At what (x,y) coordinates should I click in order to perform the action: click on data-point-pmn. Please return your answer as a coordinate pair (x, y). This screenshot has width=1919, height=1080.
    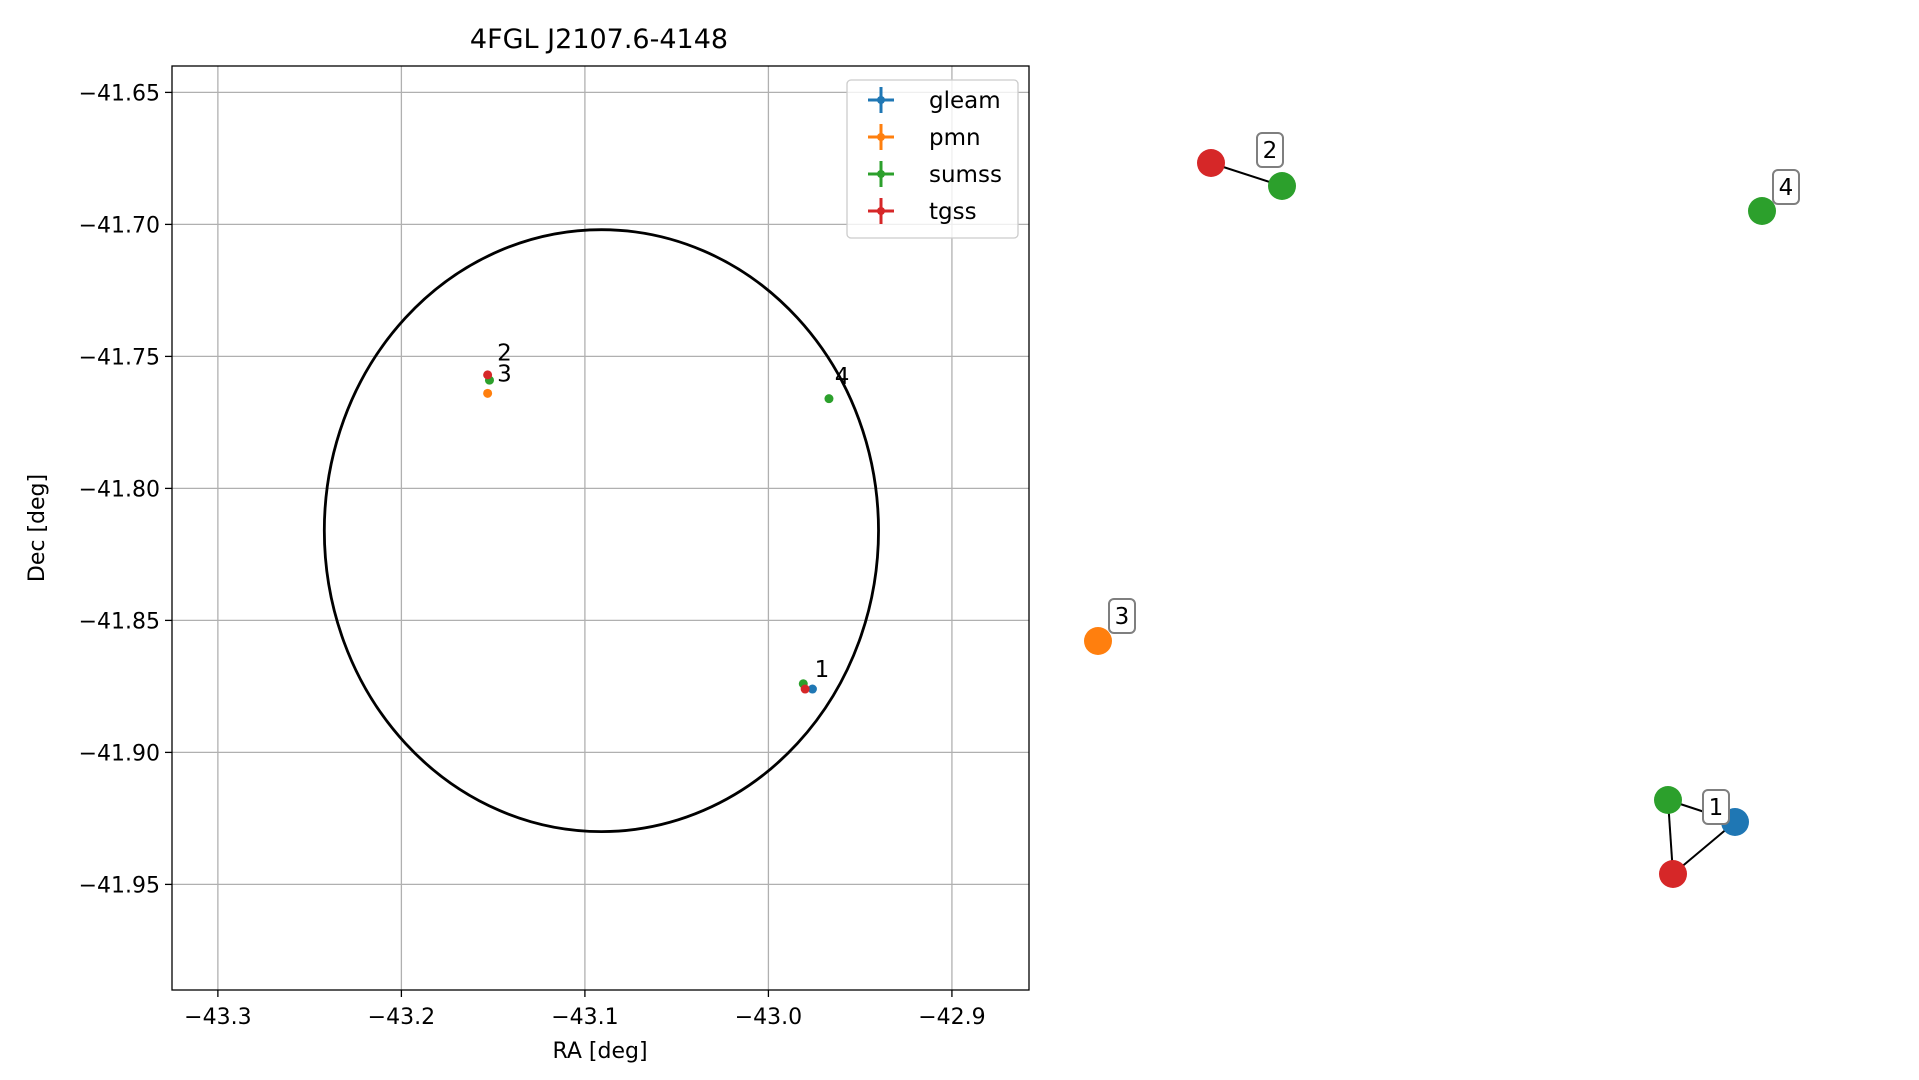
    Looking at the image, I should click on (488, 393).